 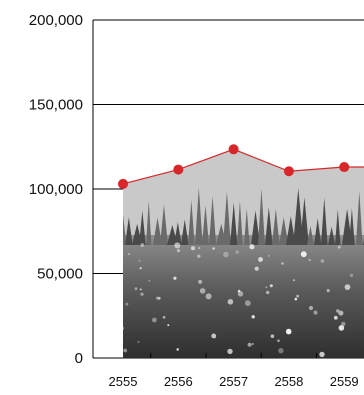 I want to click on y-tick-label: 100,000, so click(x=56, y=189).